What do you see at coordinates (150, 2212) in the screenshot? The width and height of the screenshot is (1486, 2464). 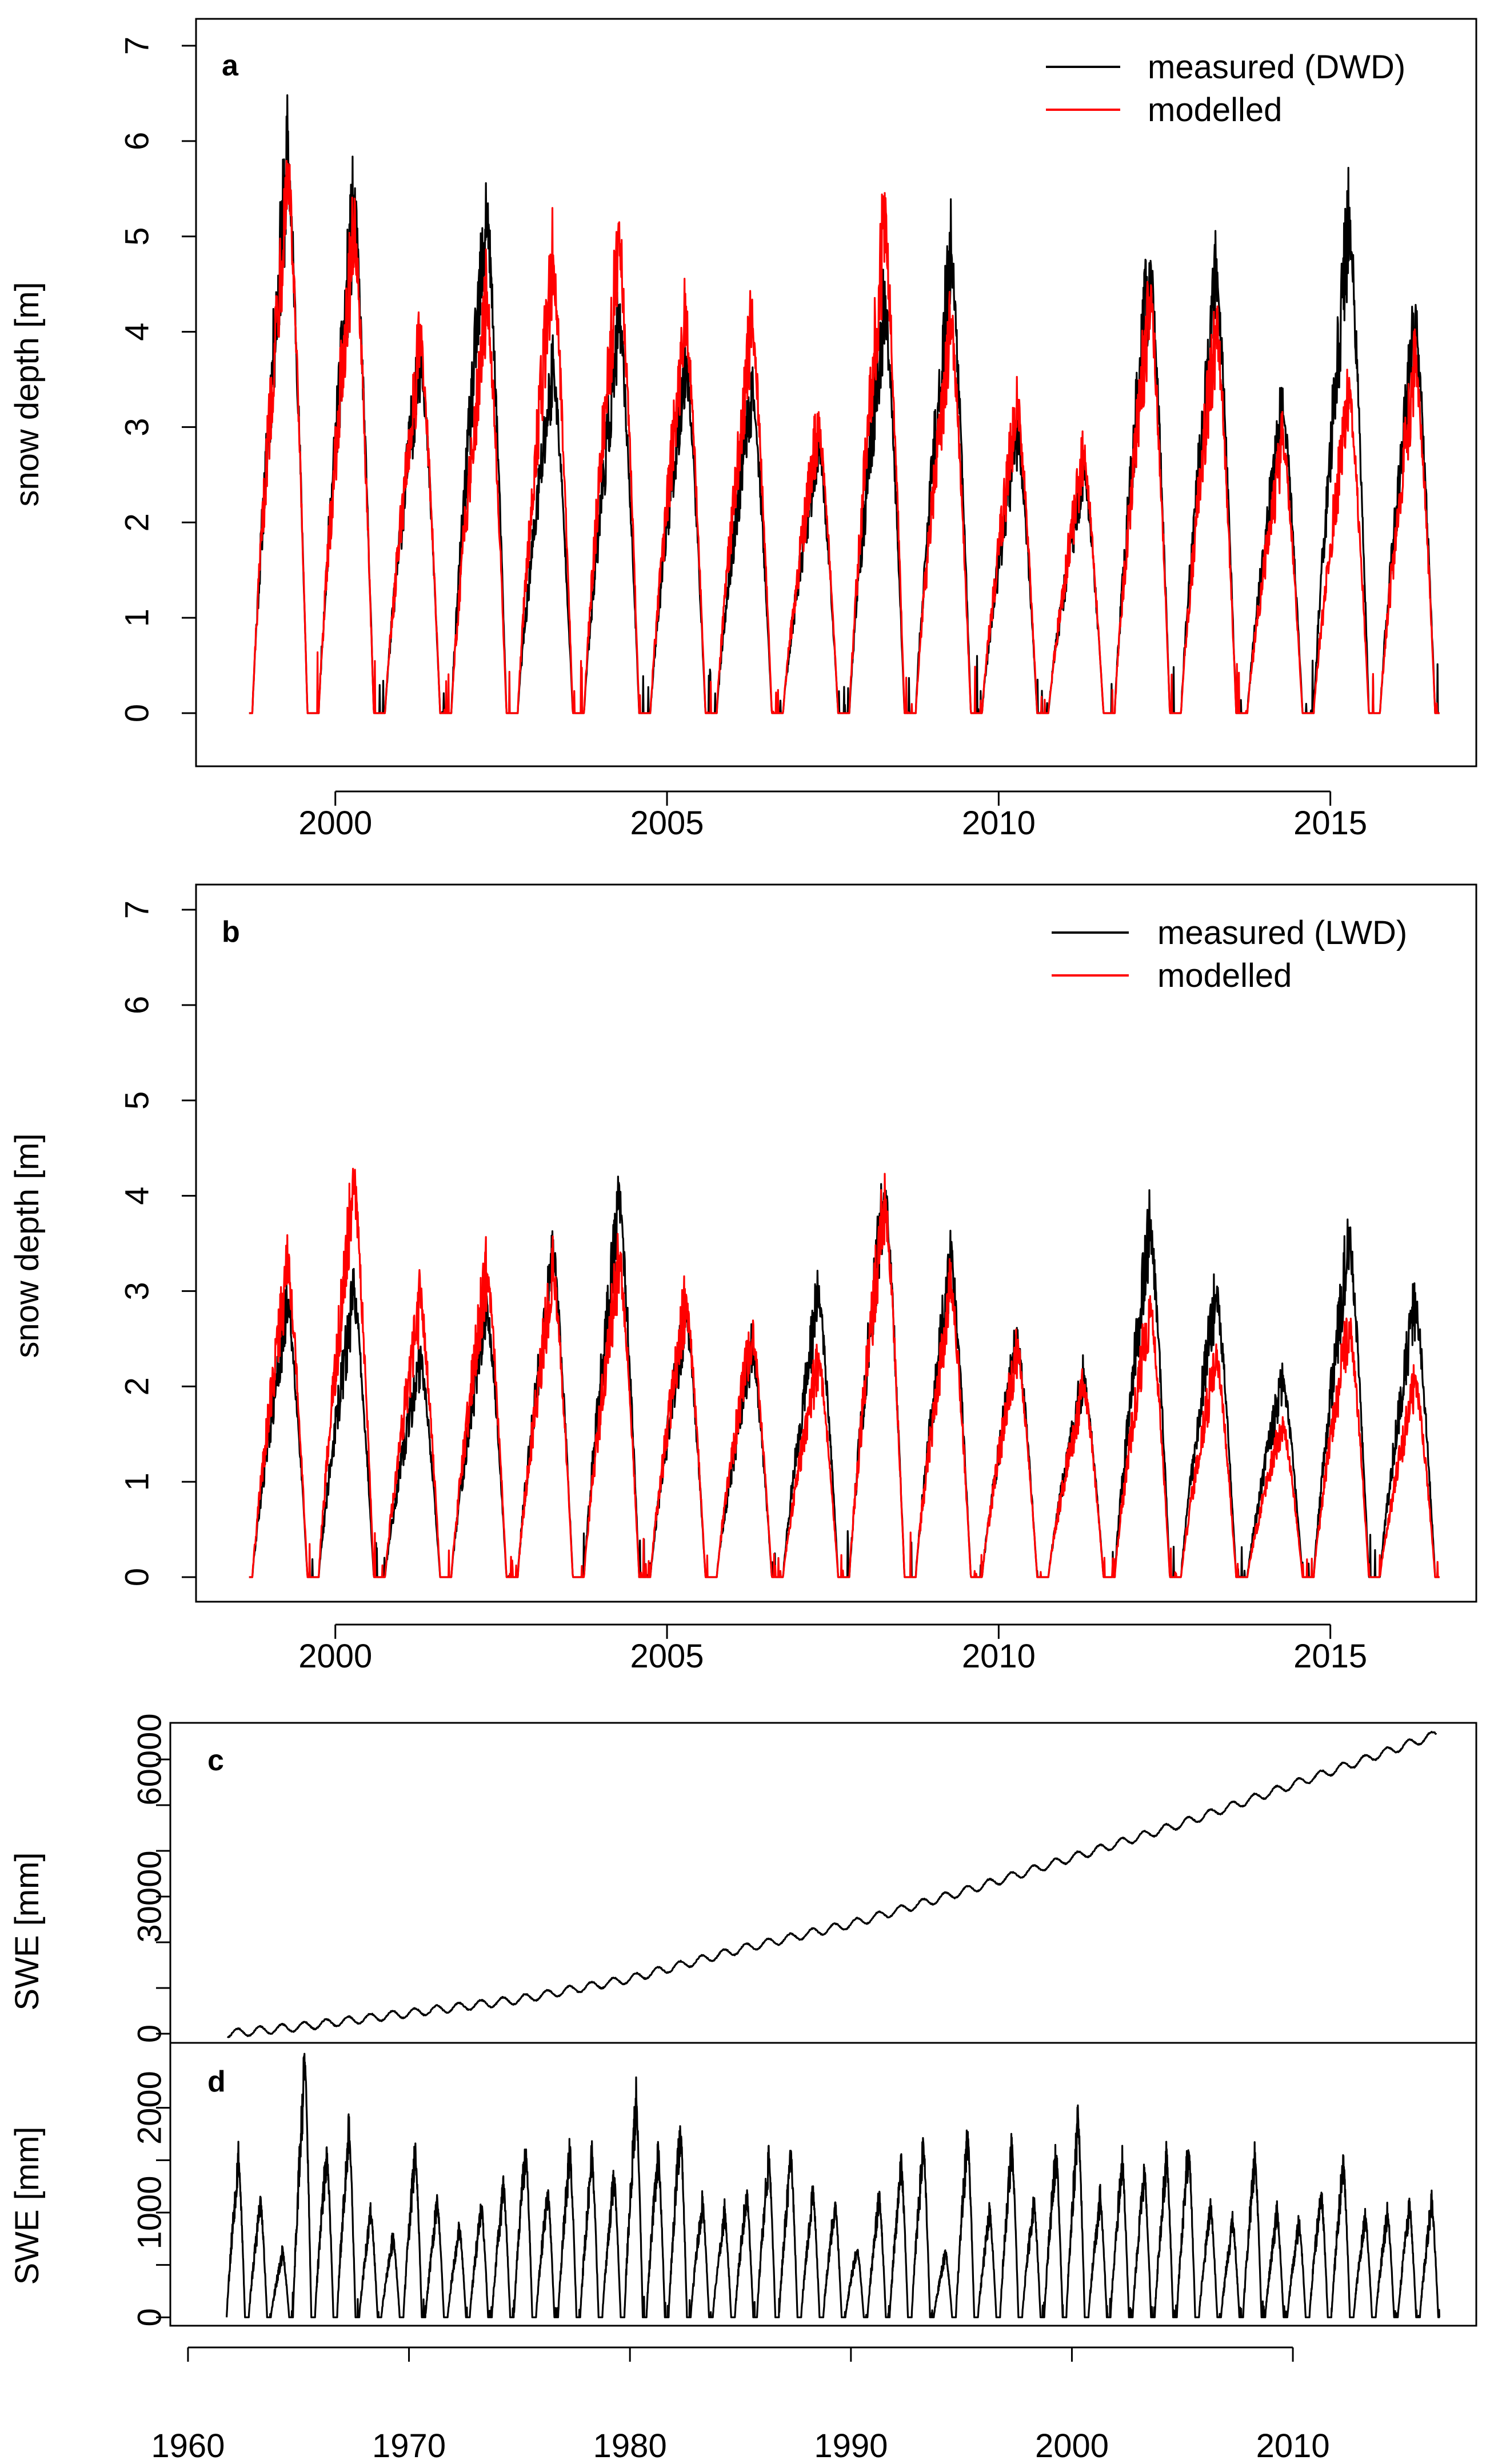 I see `y-tick-label: 1000` at bounding box center [150, 2212].